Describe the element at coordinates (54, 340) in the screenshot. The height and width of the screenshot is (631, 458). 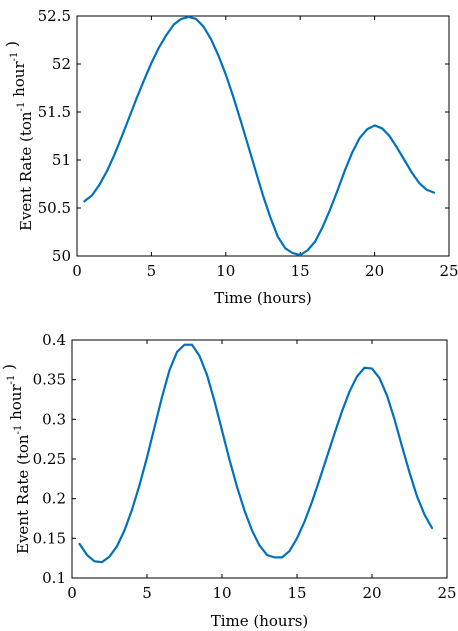
I see `y-tick-label: 0.4` at that location.